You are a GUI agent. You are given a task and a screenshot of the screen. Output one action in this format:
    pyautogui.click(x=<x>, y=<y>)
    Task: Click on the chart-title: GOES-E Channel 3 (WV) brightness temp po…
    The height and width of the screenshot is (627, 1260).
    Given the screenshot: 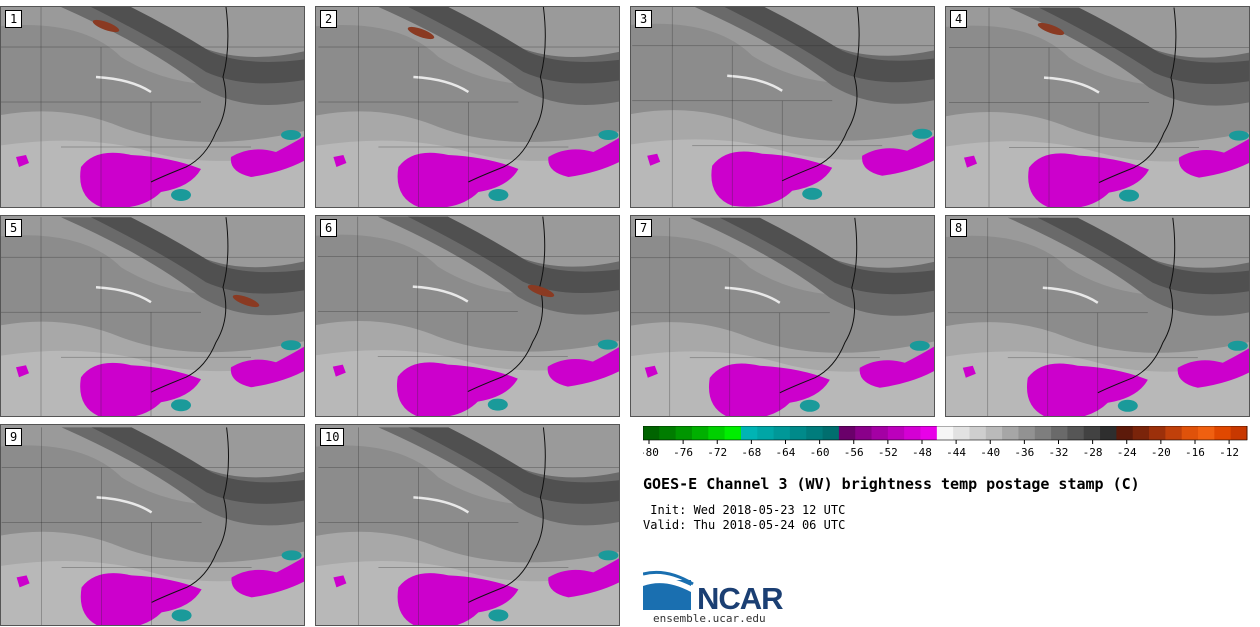 What is the action you would take?
    pyautogui.click(x=891, y=484)
    